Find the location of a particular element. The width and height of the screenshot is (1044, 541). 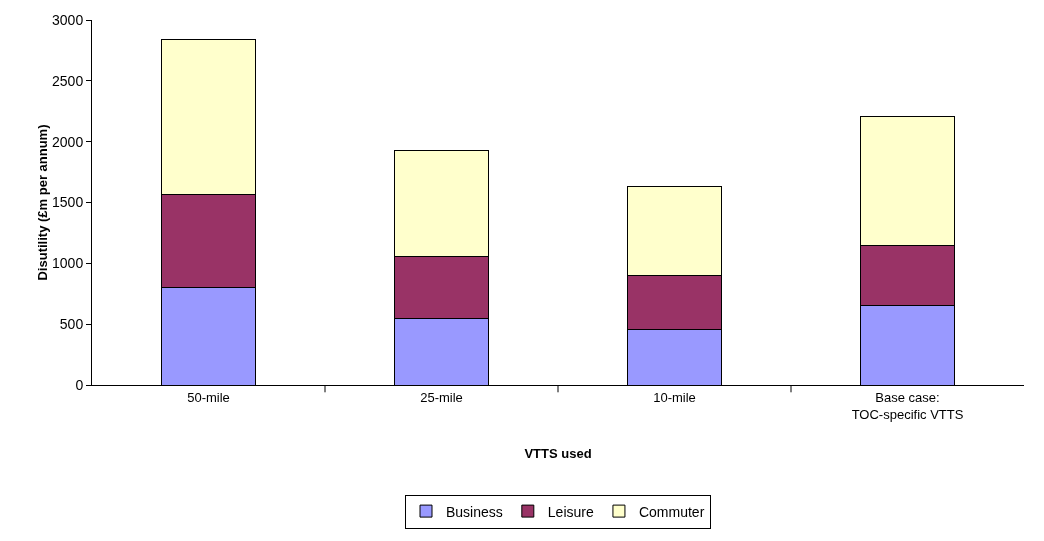

y-axis-title: Disutility (£m per annum) is located at coordinates (43, 202).